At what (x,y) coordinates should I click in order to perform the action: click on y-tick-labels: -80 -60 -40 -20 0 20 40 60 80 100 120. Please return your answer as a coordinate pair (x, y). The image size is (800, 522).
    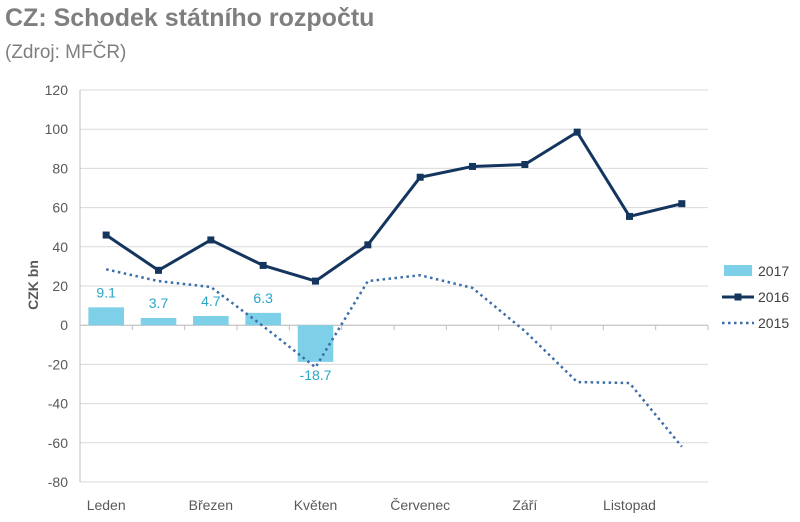
    Looking at the image, I should click on (57, 286).